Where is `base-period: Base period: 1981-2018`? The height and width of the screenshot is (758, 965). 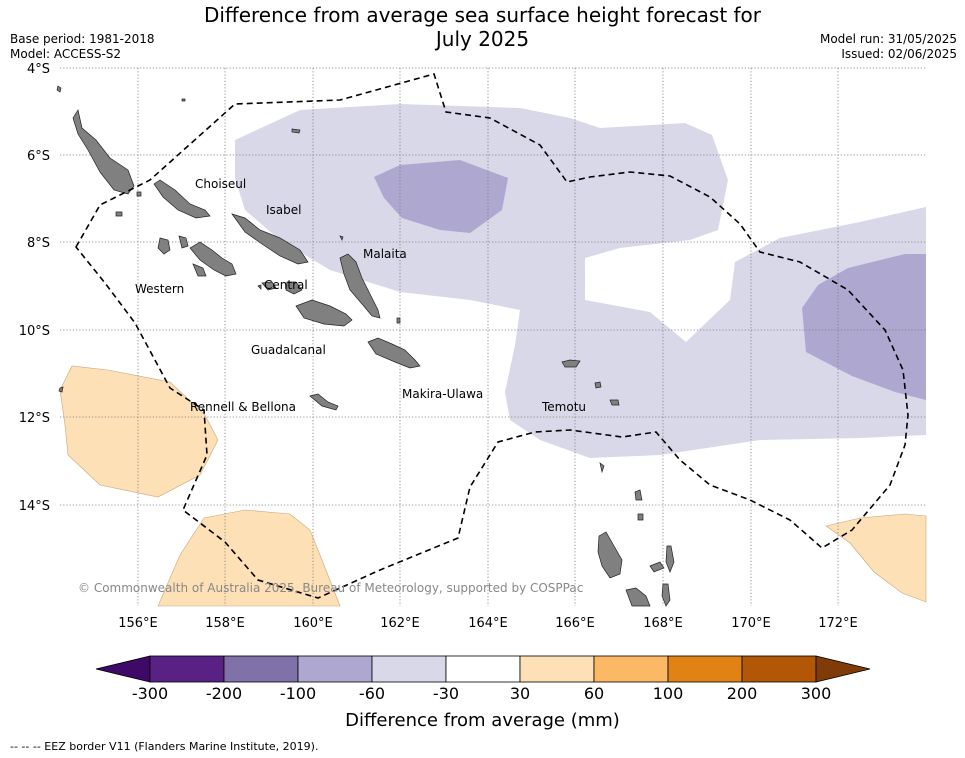
base-period: Base period: 1981-2018 is located at coordinates (82, 39).